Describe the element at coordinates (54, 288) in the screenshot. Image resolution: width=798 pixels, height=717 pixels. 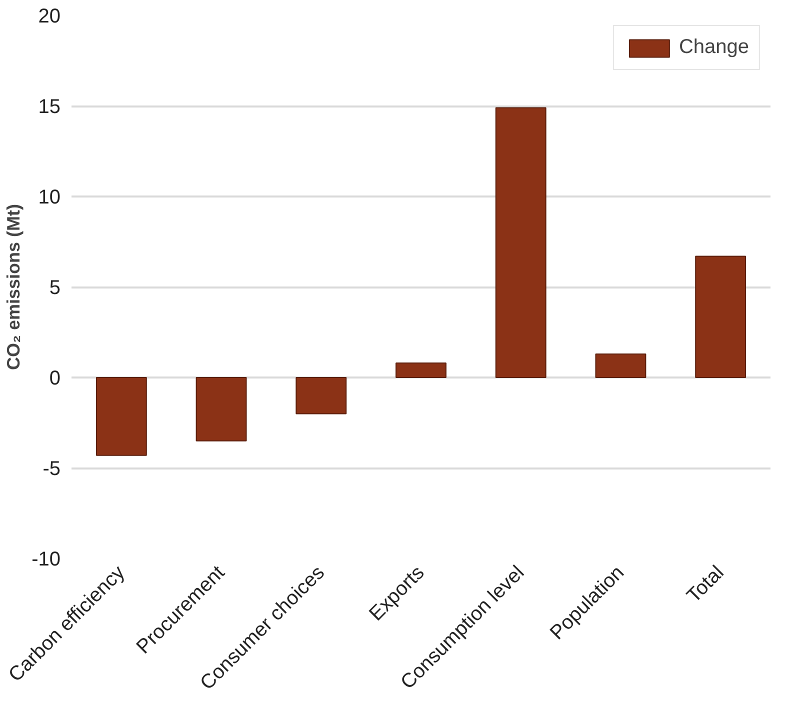
I see `y-tick-label: 5` at that location.